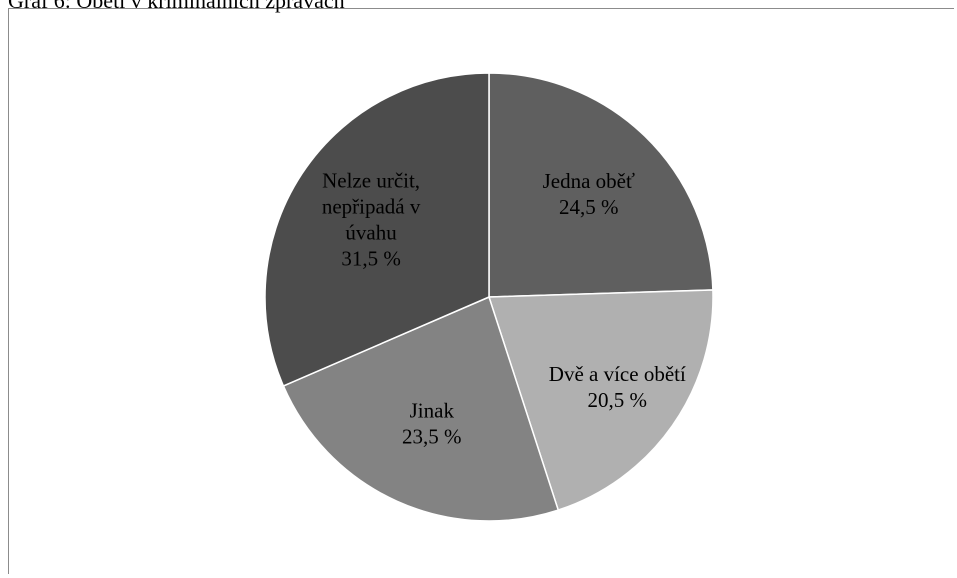 This screenshot has height=578, width=957. What do you see at coordinates (432, 411) in the screenshot?
I see `slice-category-label: Jinak` at bounding box center [432, 411].